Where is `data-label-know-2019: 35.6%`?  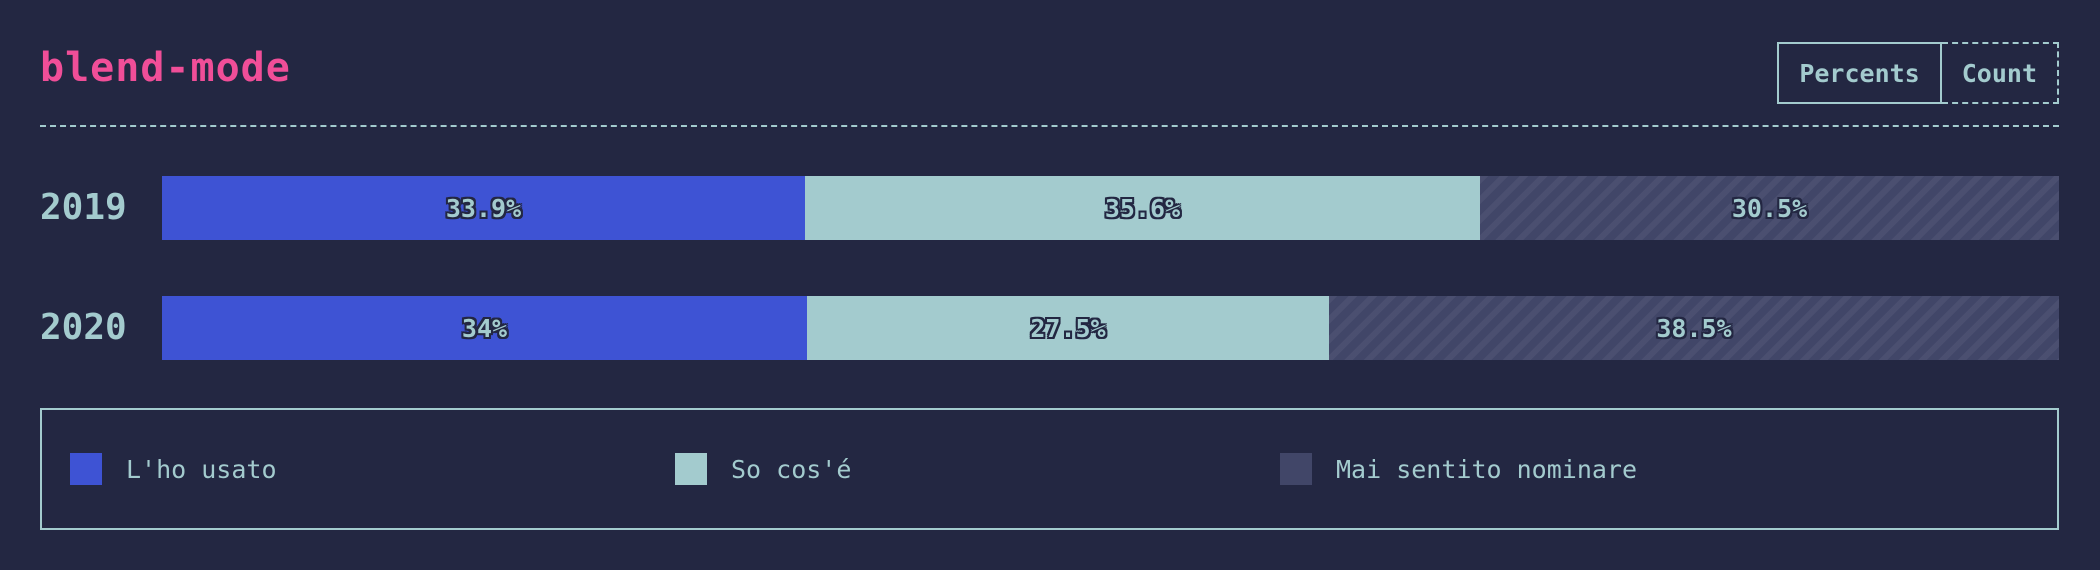 data-label-know-2019: 35.6% is located at coordinates (1142, 208).